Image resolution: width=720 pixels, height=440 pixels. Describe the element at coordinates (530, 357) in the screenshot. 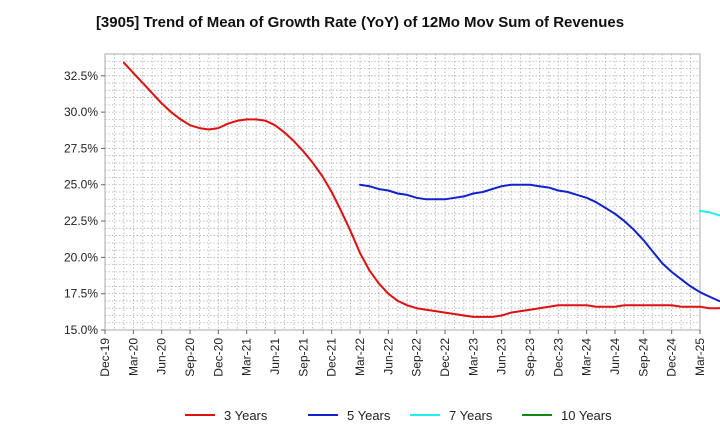

I see `x-tick-label: Sep-23` at that location.